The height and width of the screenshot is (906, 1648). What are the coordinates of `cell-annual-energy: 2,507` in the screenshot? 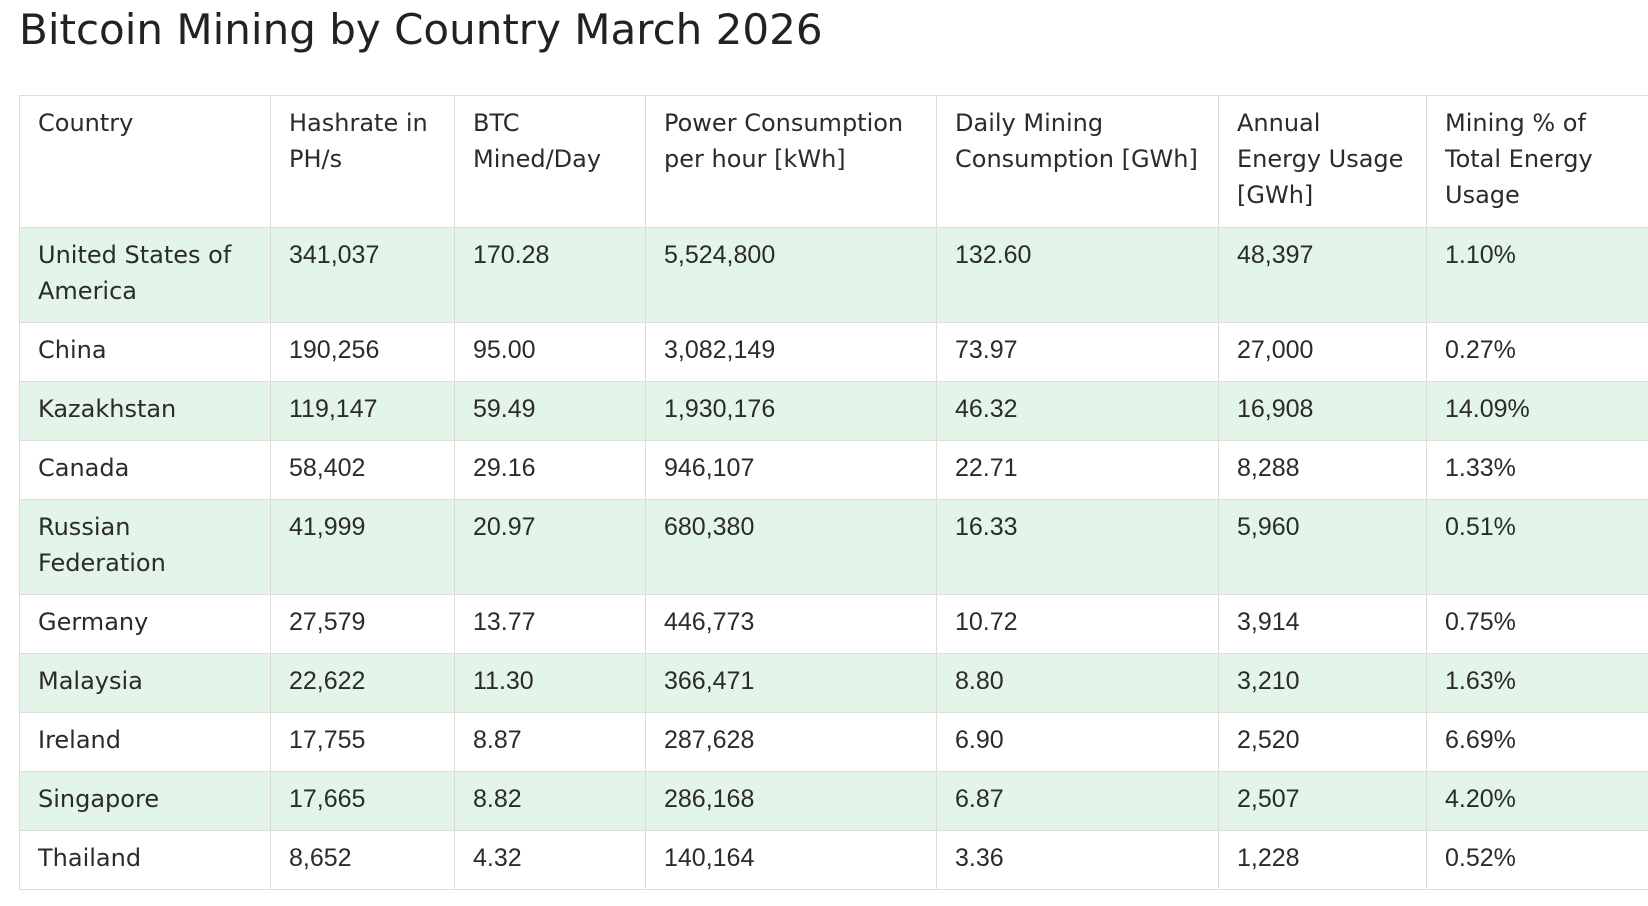 It's located at (1322, 801).